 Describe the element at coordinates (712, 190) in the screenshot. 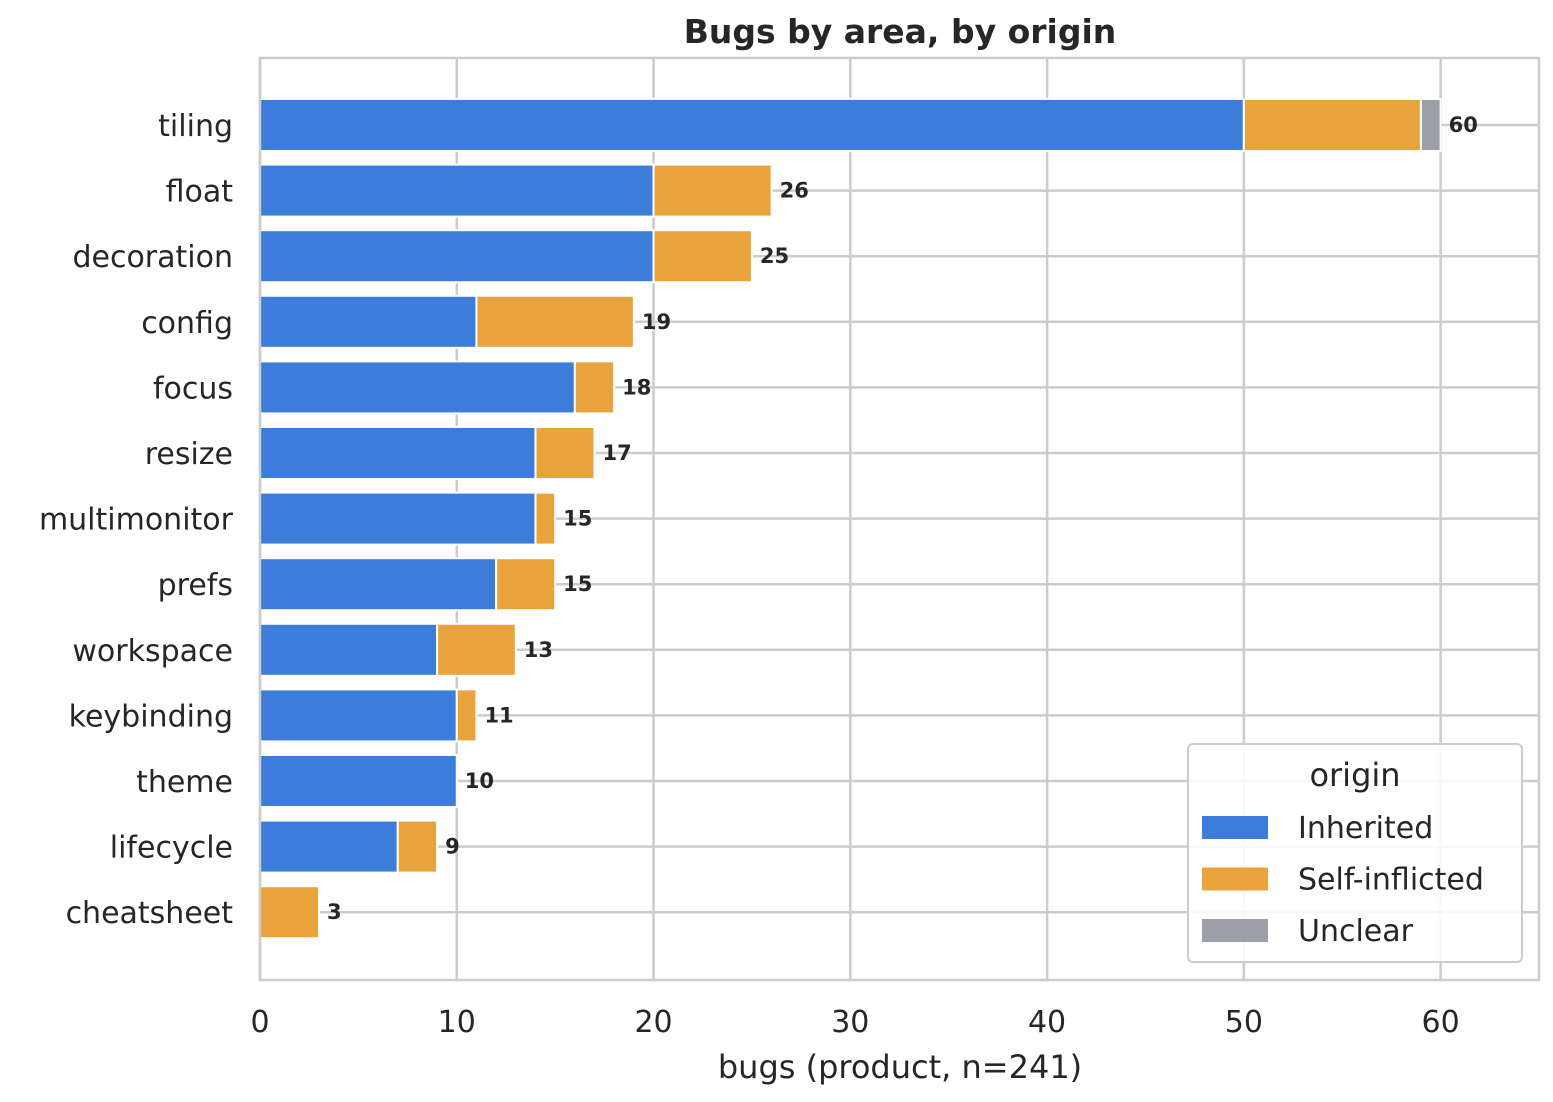

I see `bar-float-self-inflicted` at that location.